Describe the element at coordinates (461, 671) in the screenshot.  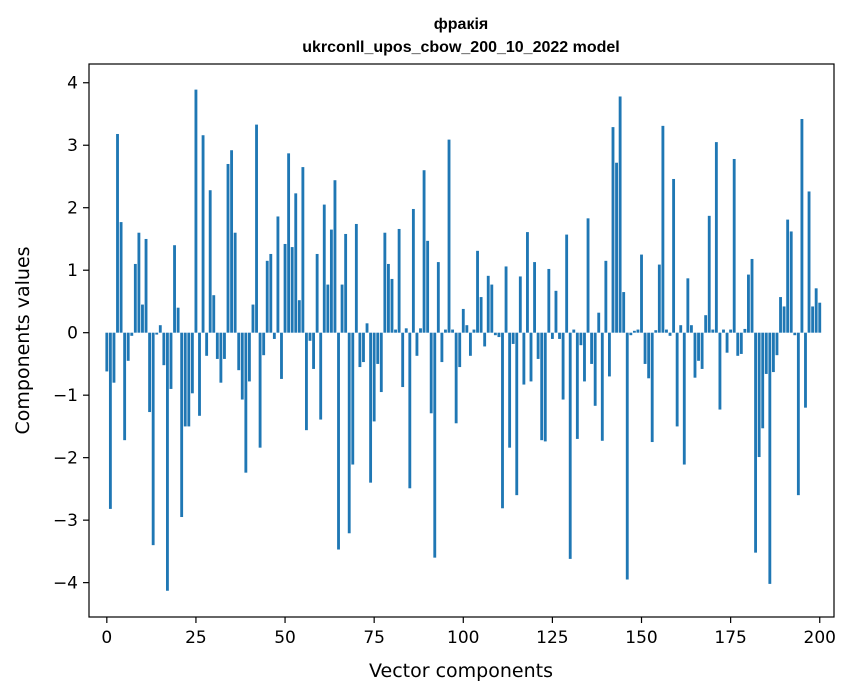
I see `x-axis-label: Vector components` at that location.